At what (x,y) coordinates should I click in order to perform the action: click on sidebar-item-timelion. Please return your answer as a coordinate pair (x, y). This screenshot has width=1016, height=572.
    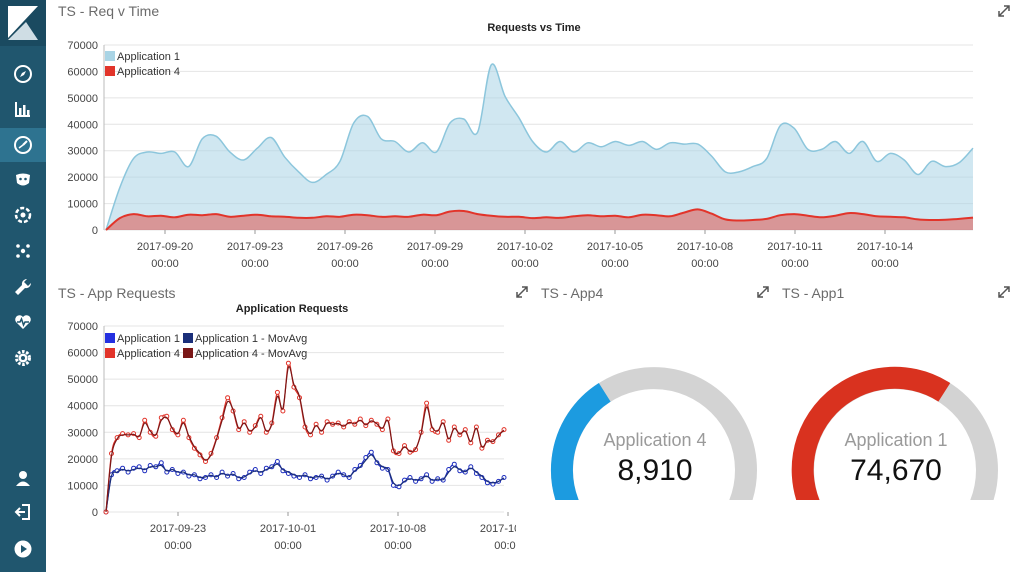
    Looking at the image, I should click on (23, 180).